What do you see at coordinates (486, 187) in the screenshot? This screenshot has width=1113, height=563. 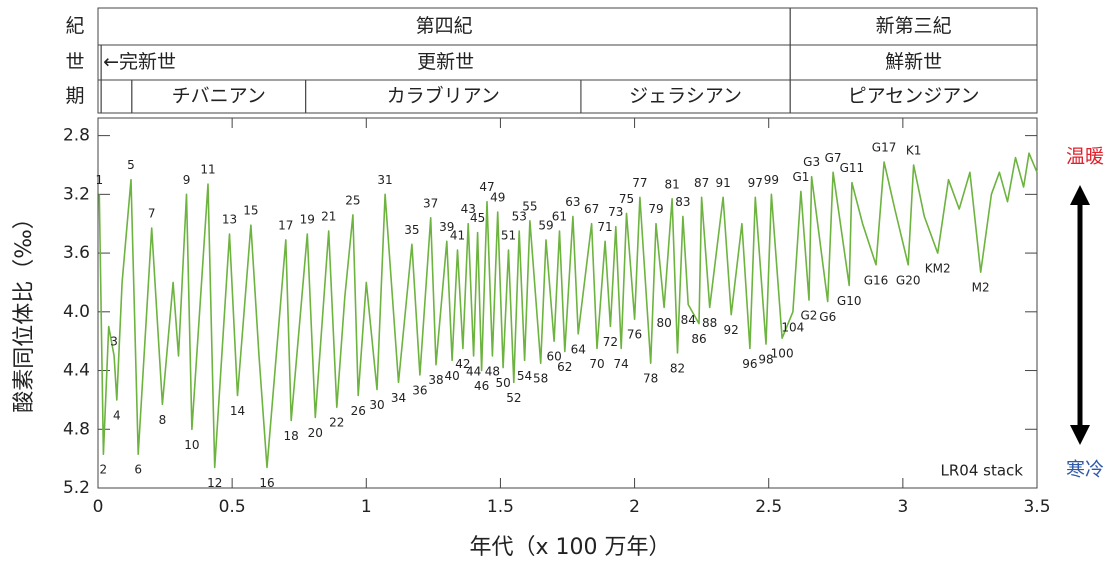 I see `stage-label: 47` at bounding box center [486, 187].